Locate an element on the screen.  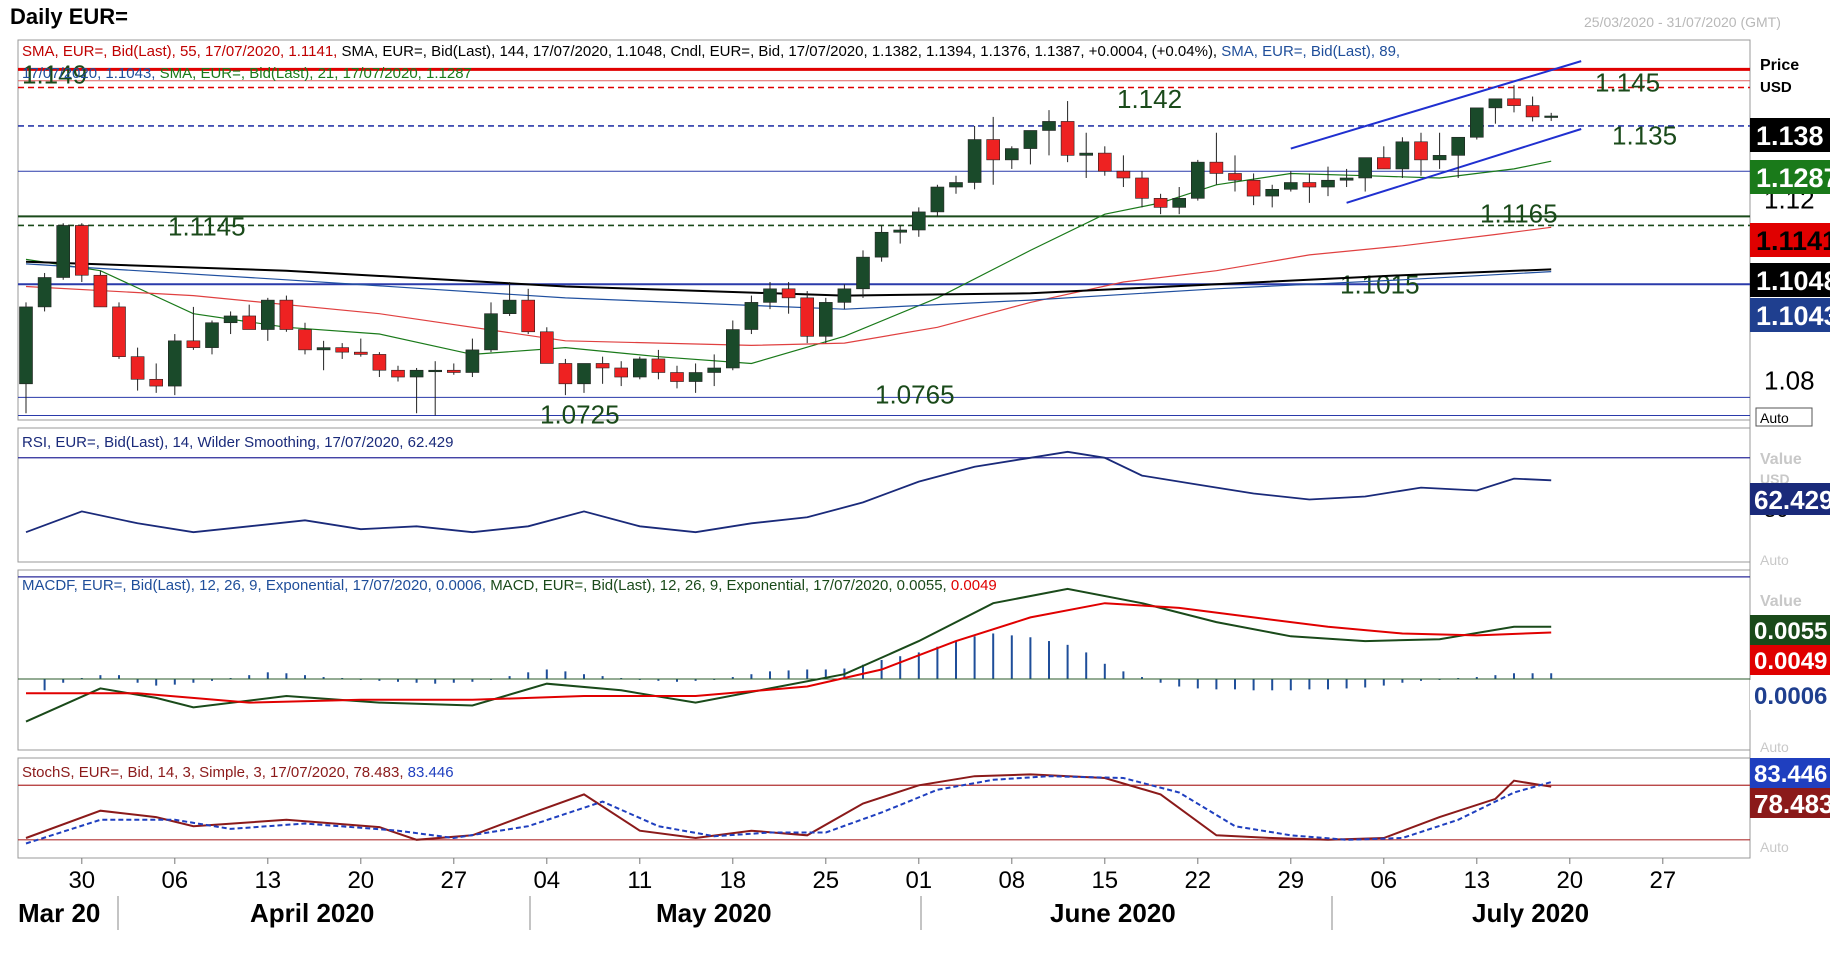
level-label-5: 1.135 is located at coordinates (1644, 136).